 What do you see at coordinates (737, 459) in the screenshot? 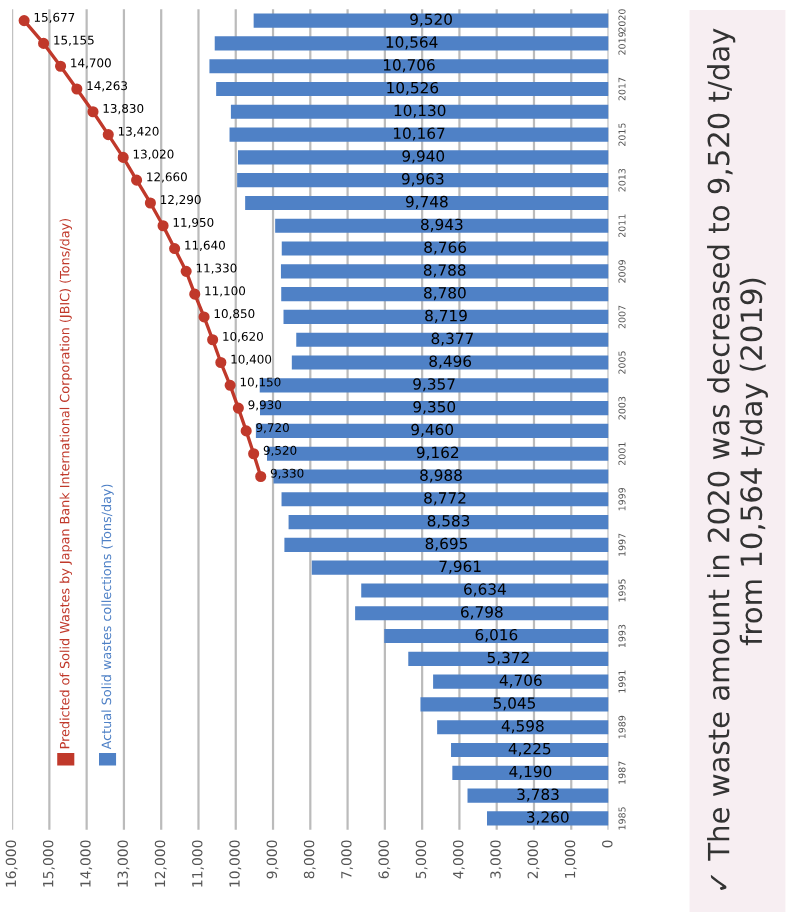
I see `text: ✓ The waste amount in 2020 was decreased to 9,520 t/day from 10,564 t/day (2019)` at bounding box center [737, 459].